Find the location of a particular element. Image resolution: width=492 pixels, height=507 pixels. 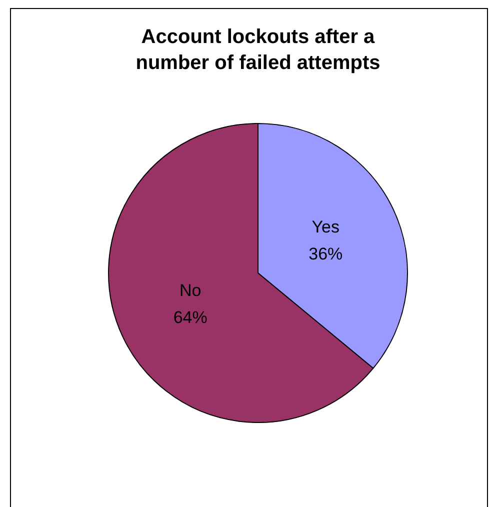

data-label: 36% is located at coordinates (325, 254).